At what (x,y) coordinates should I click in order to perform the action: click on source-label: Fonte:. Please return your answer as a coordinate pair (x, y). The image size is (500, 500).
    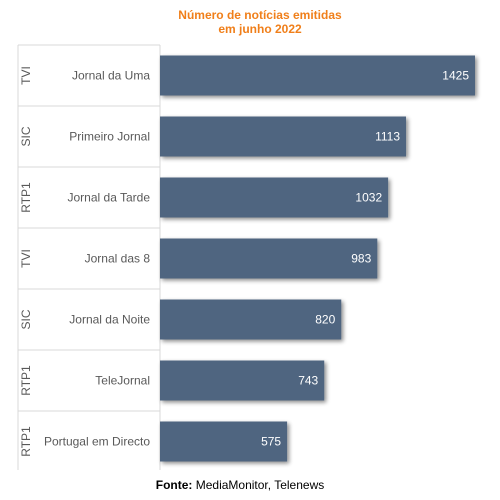
    Looking at the image, I should click on (174, 485).